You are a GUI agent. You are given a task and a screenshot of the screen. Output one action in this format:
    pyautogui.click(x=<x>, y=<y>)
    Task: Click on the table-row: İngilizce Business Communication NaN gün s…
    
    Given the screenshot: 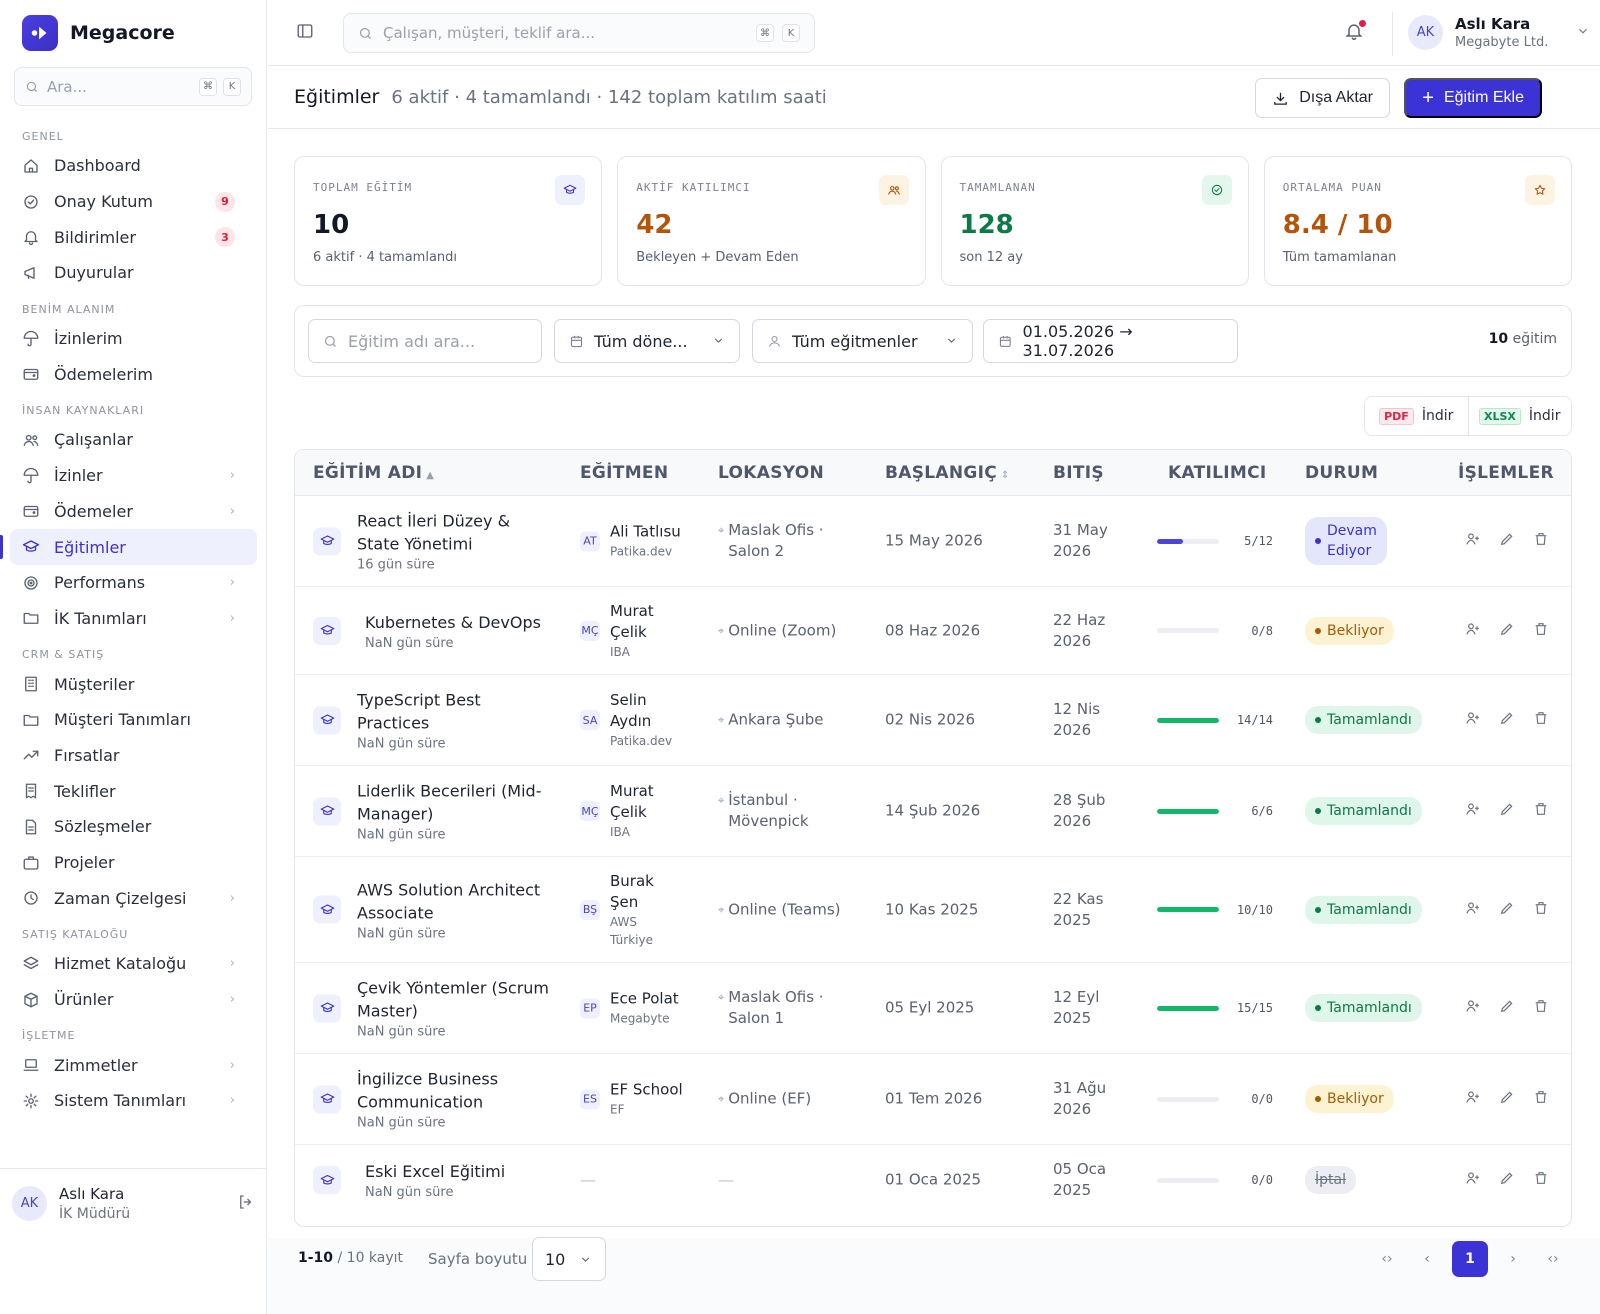 What is the action you would take?
    pyautogui.click(x=933, y=1099)
    